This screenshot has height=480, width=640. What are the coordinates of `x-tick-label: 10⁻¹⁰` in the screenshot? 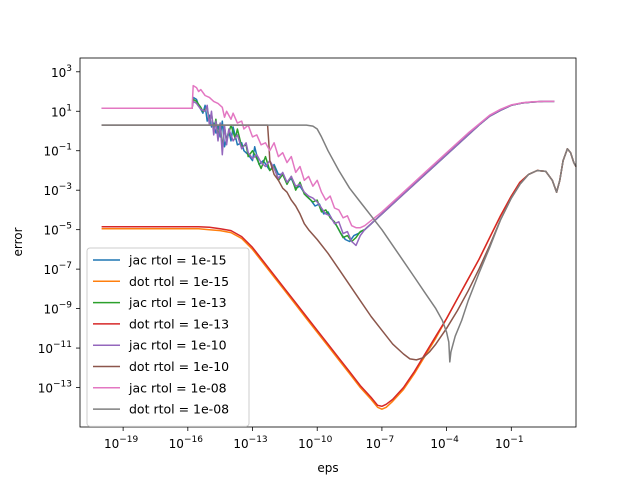 It's located at (315, 443).